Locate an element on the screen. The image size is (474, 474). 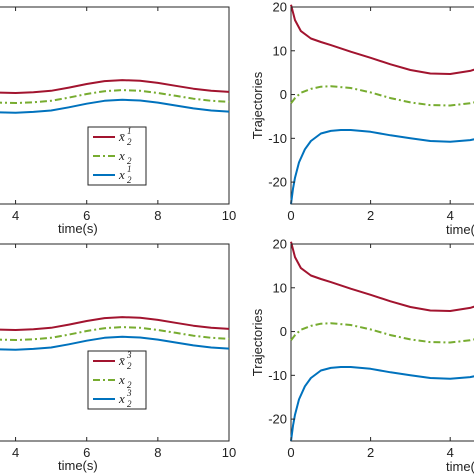
legend: x̄ 32x 2x 32 is located at coordinates (117, 380).